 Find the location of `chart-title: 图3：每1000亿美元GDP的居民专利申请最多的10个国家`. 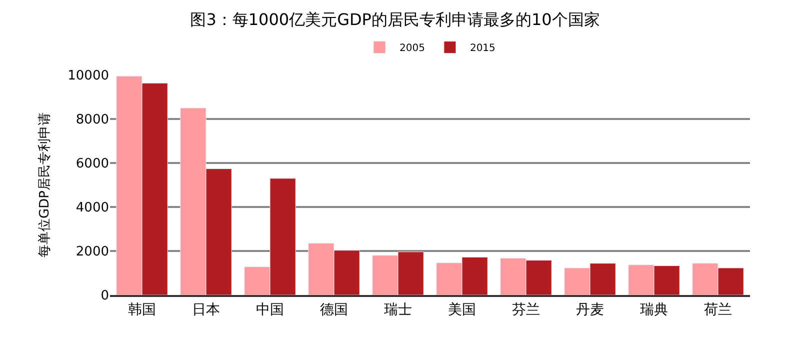

chart-title: 图3：每1000亿美元GDP的居民专利申请最多的10个国家 is located at coordinates (395, 19).